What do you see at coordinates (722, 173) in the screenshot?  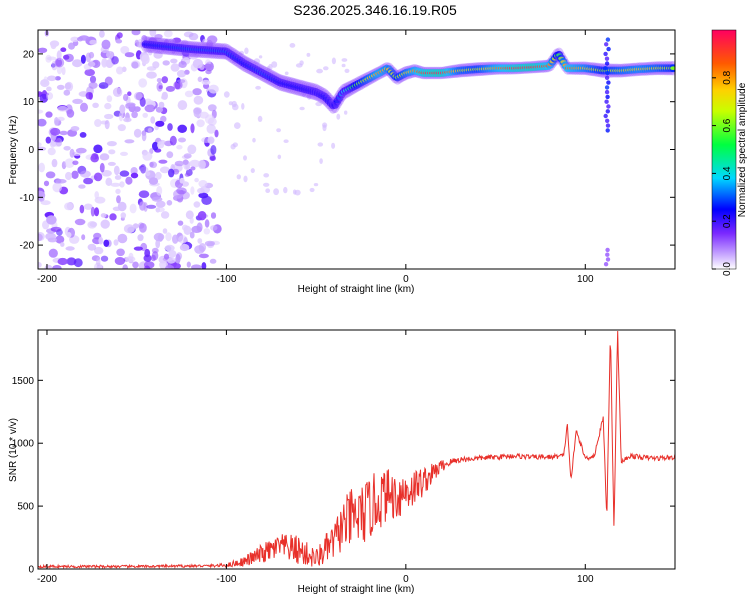 I see `colorbar-ticks: 0.0 0.2 0.4 0.6 0.8` at bounding box center [722, 173].